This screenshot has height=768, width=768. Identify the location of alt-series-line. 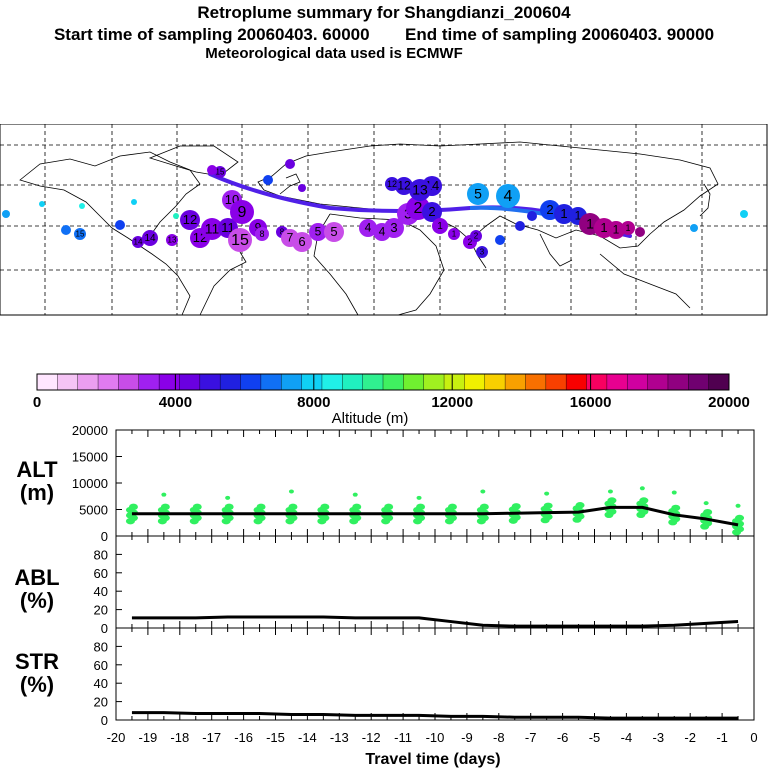
(435, 516).